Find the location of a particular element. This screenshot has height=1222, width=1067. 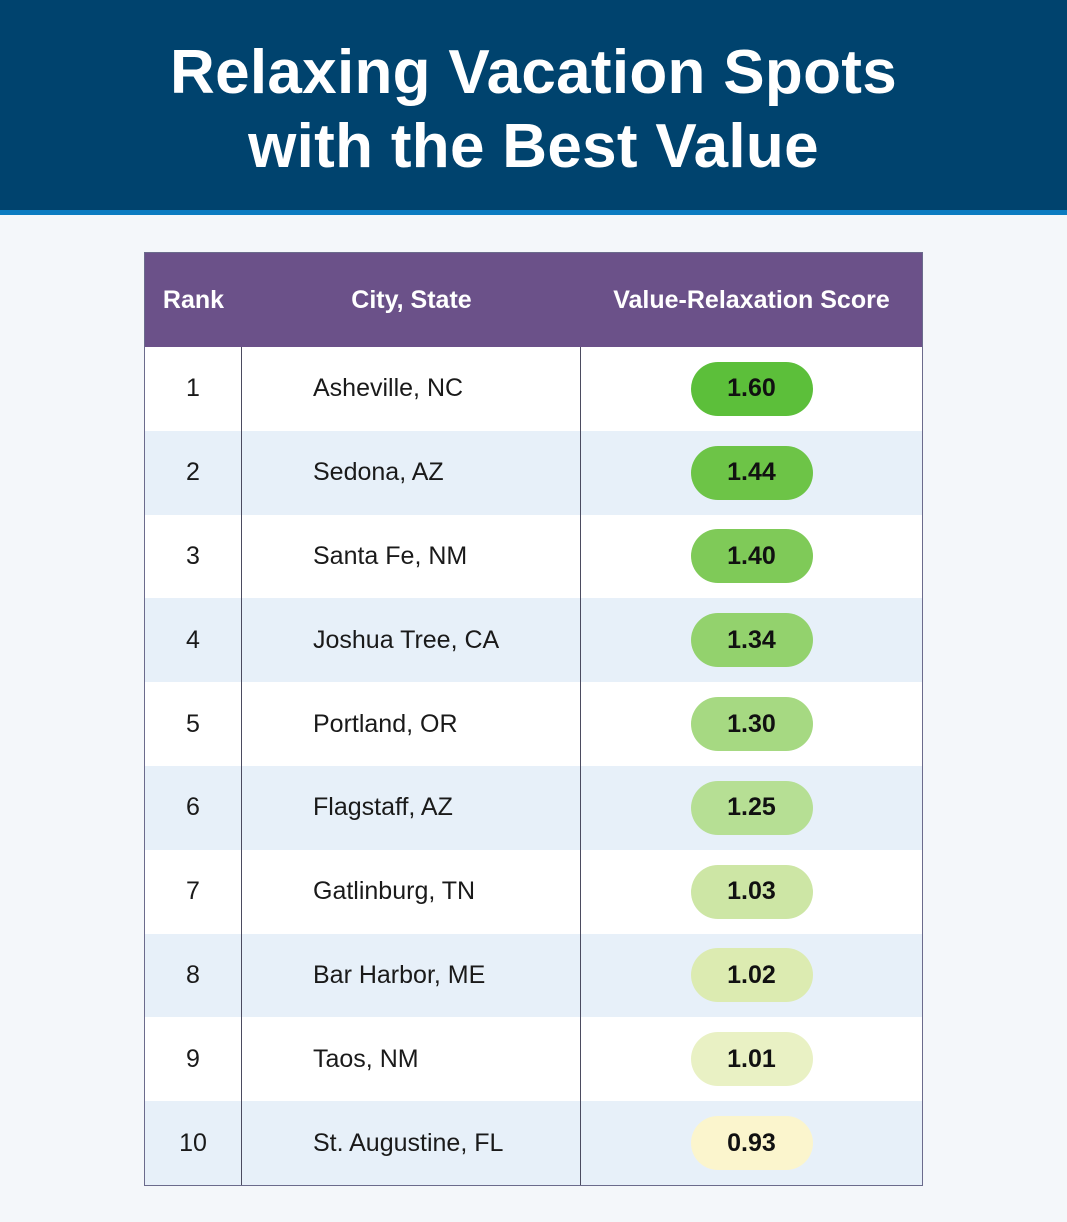

rank-cell: 2 is located at coordinates (193, 472).